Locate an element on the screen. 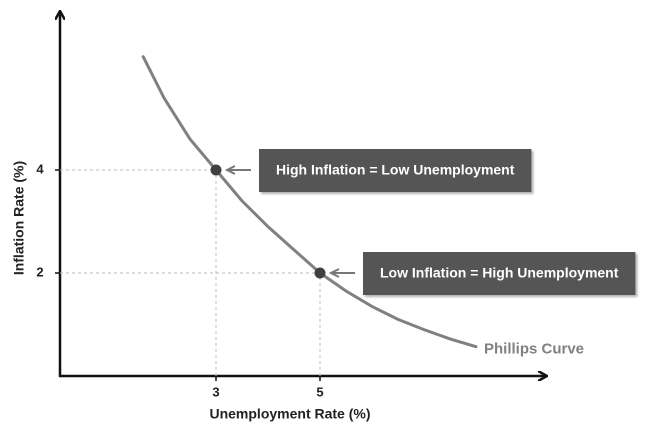  curve-label: Phillips Curve is located at coordinates (534, 349).